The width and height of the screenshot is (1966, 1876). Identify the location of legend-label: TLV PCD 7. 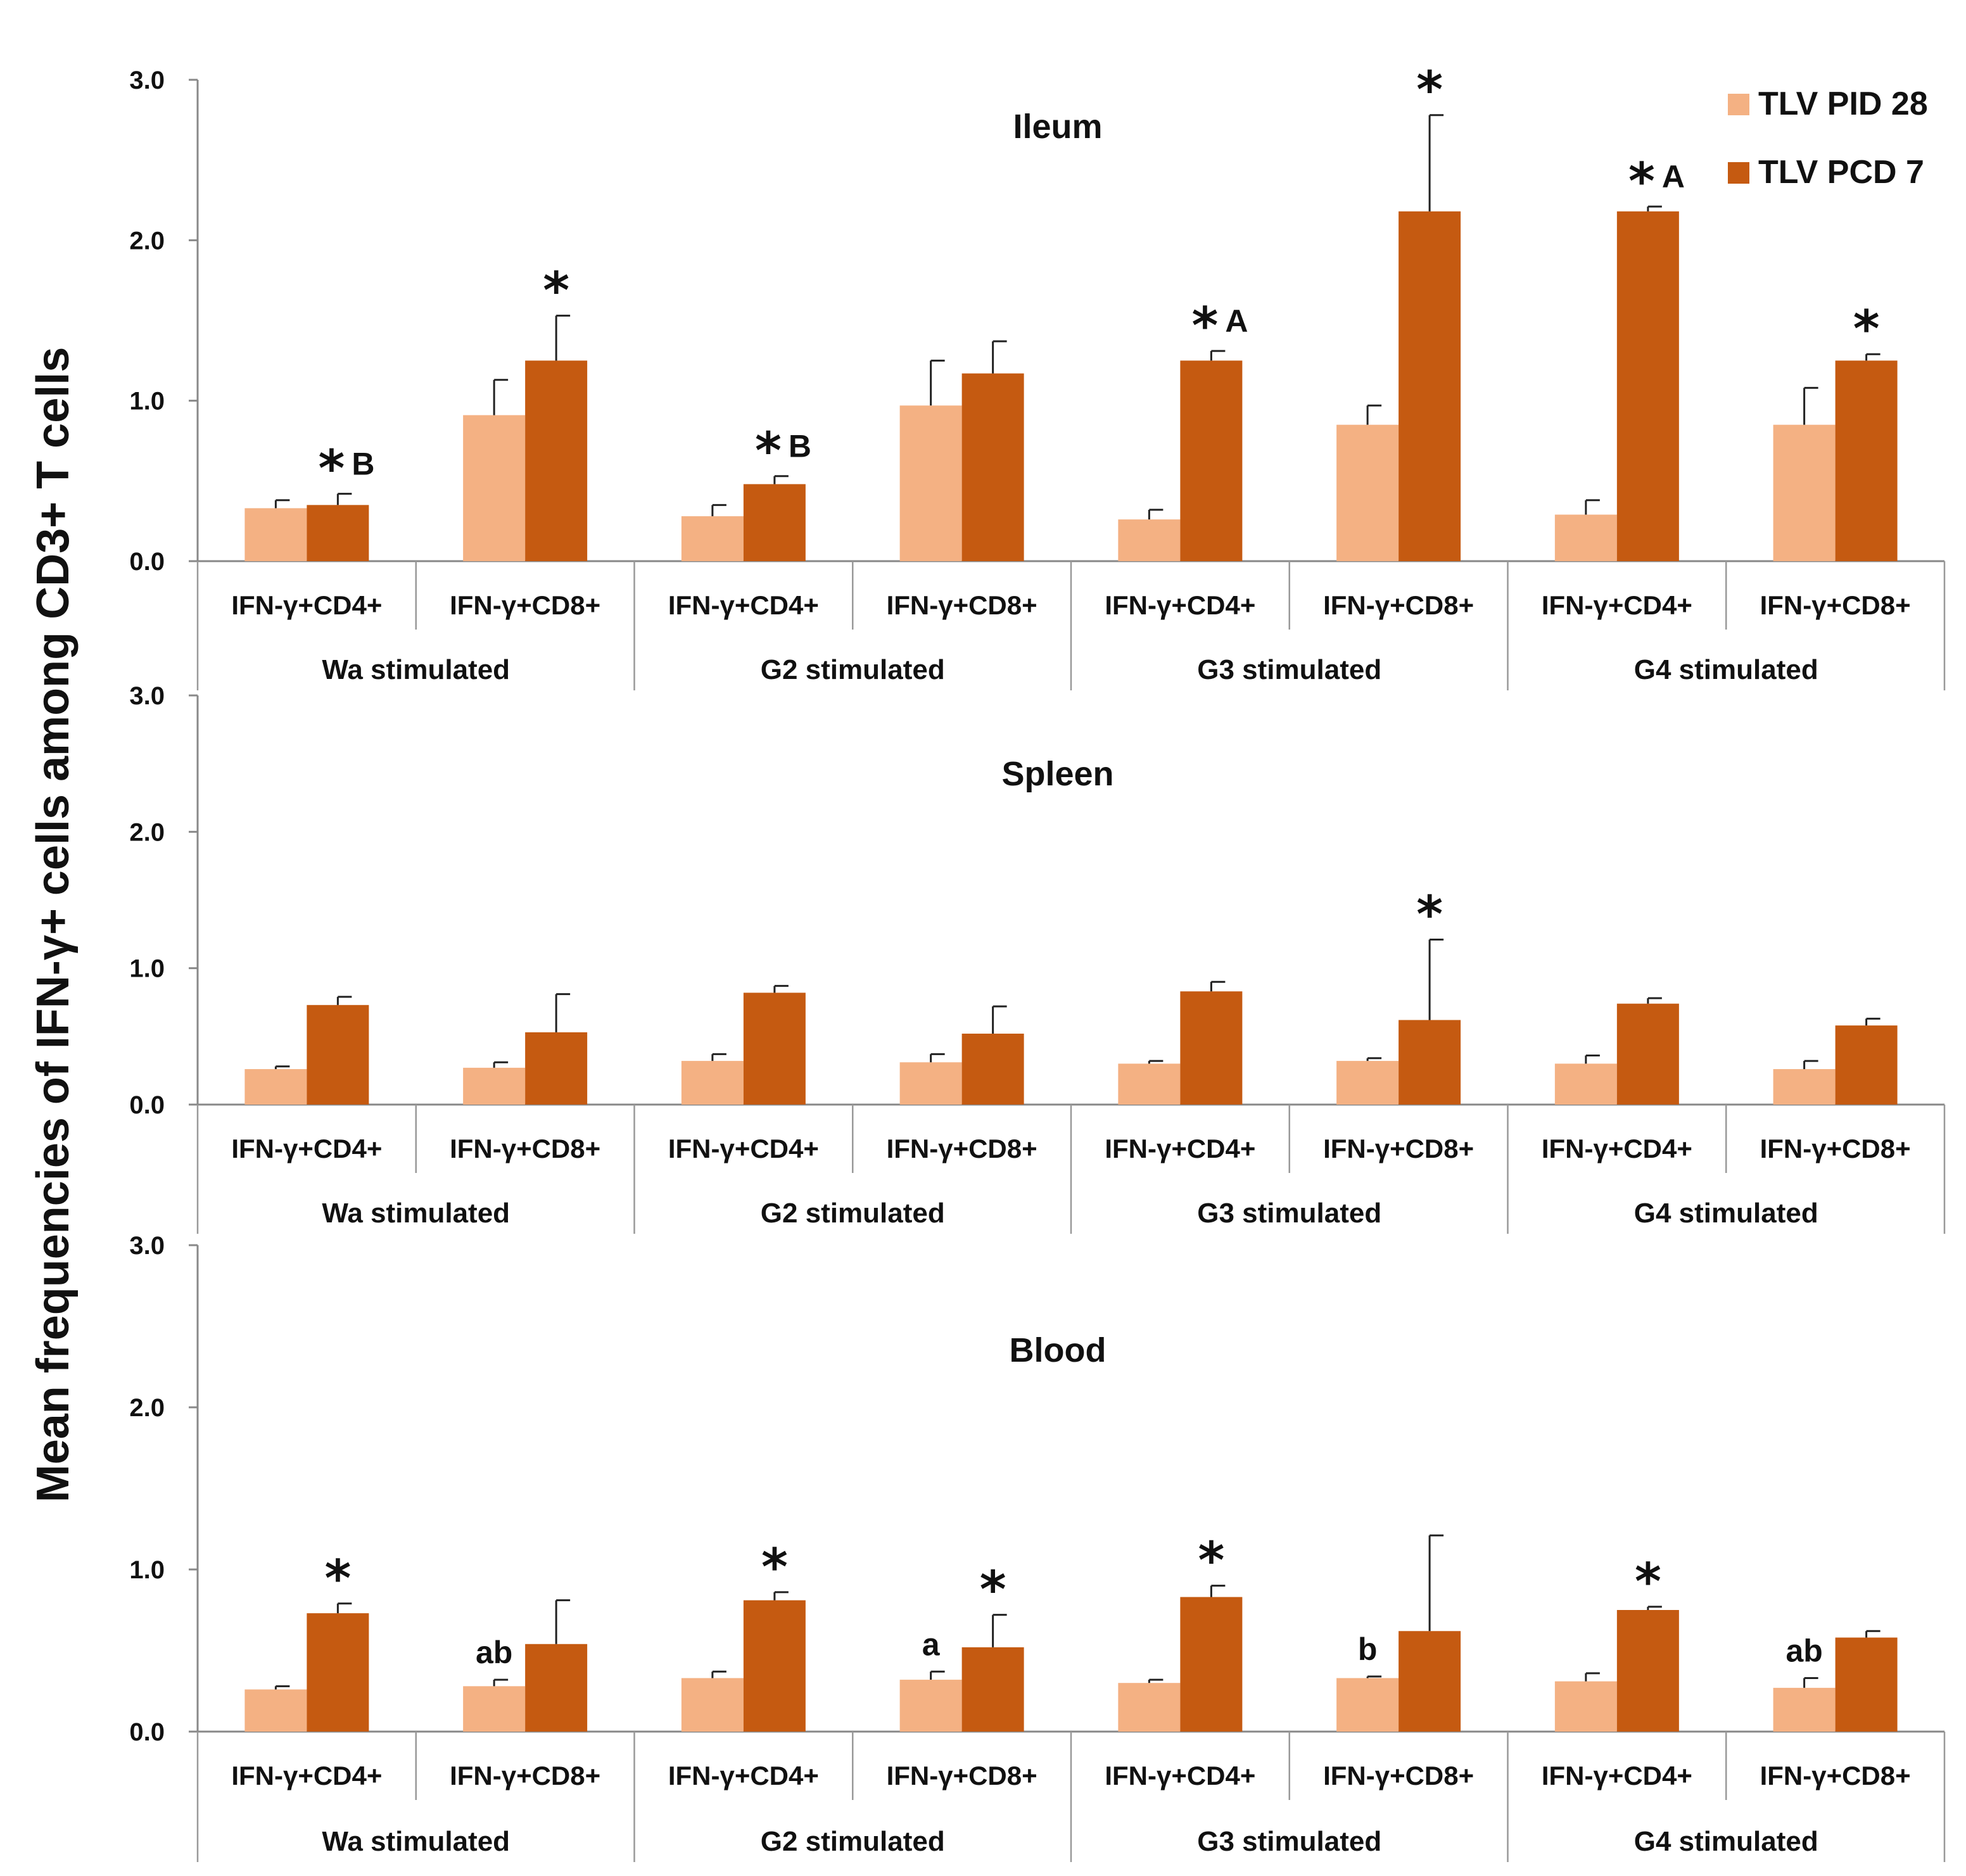
(1841, 173).